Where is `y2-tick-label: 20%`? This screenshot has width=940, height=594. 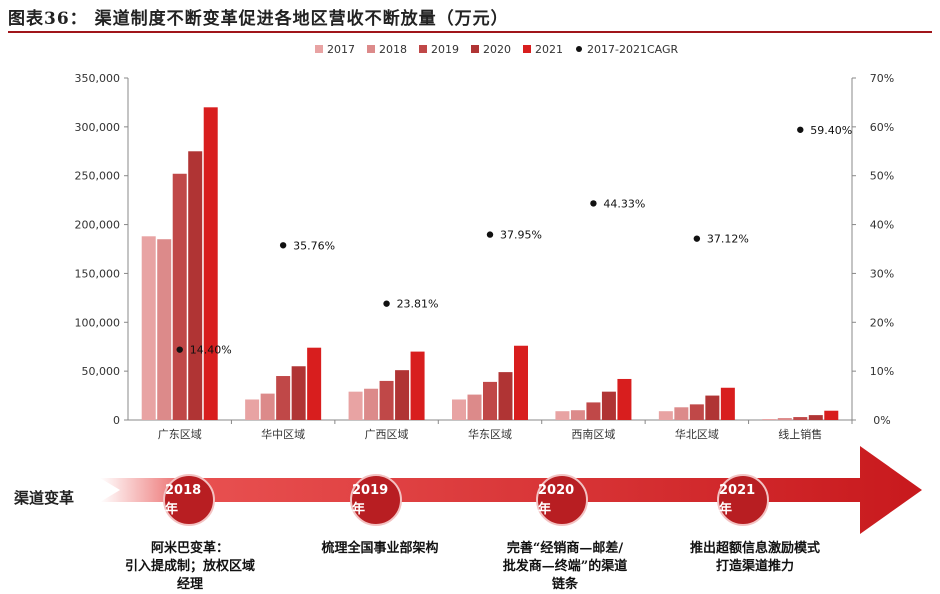 y2-tick-label: 20% is located at coordinates (882, 322).